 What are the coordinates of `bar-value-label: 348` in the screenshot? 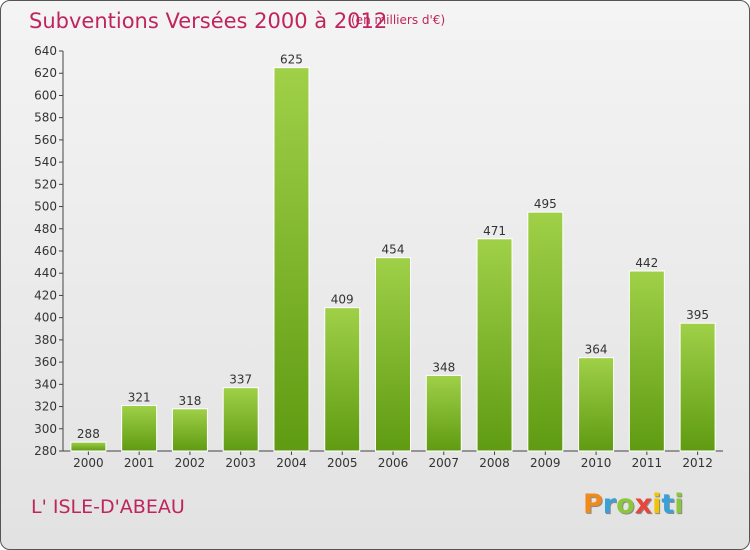 It's located at (443, 367).